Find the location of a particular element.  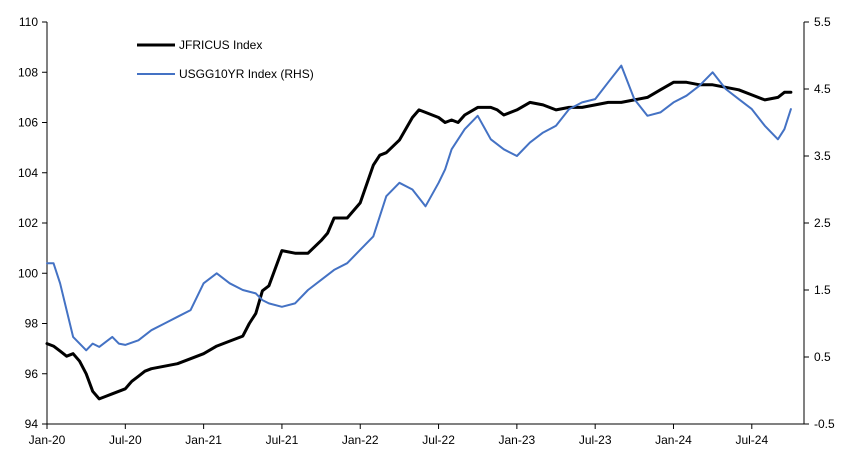

y-tick-label: 100 is located at coordinates (28, 273).